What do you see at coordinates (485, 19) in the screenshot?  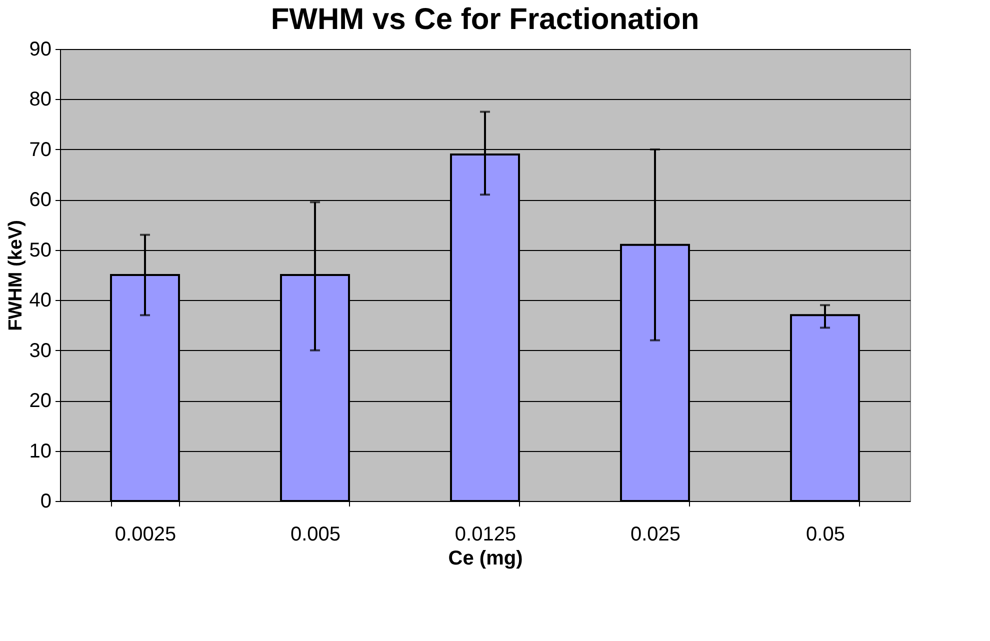 I see `chart-title: FWHM vs Ce for Fractionation` at bounding box center [485, 19].